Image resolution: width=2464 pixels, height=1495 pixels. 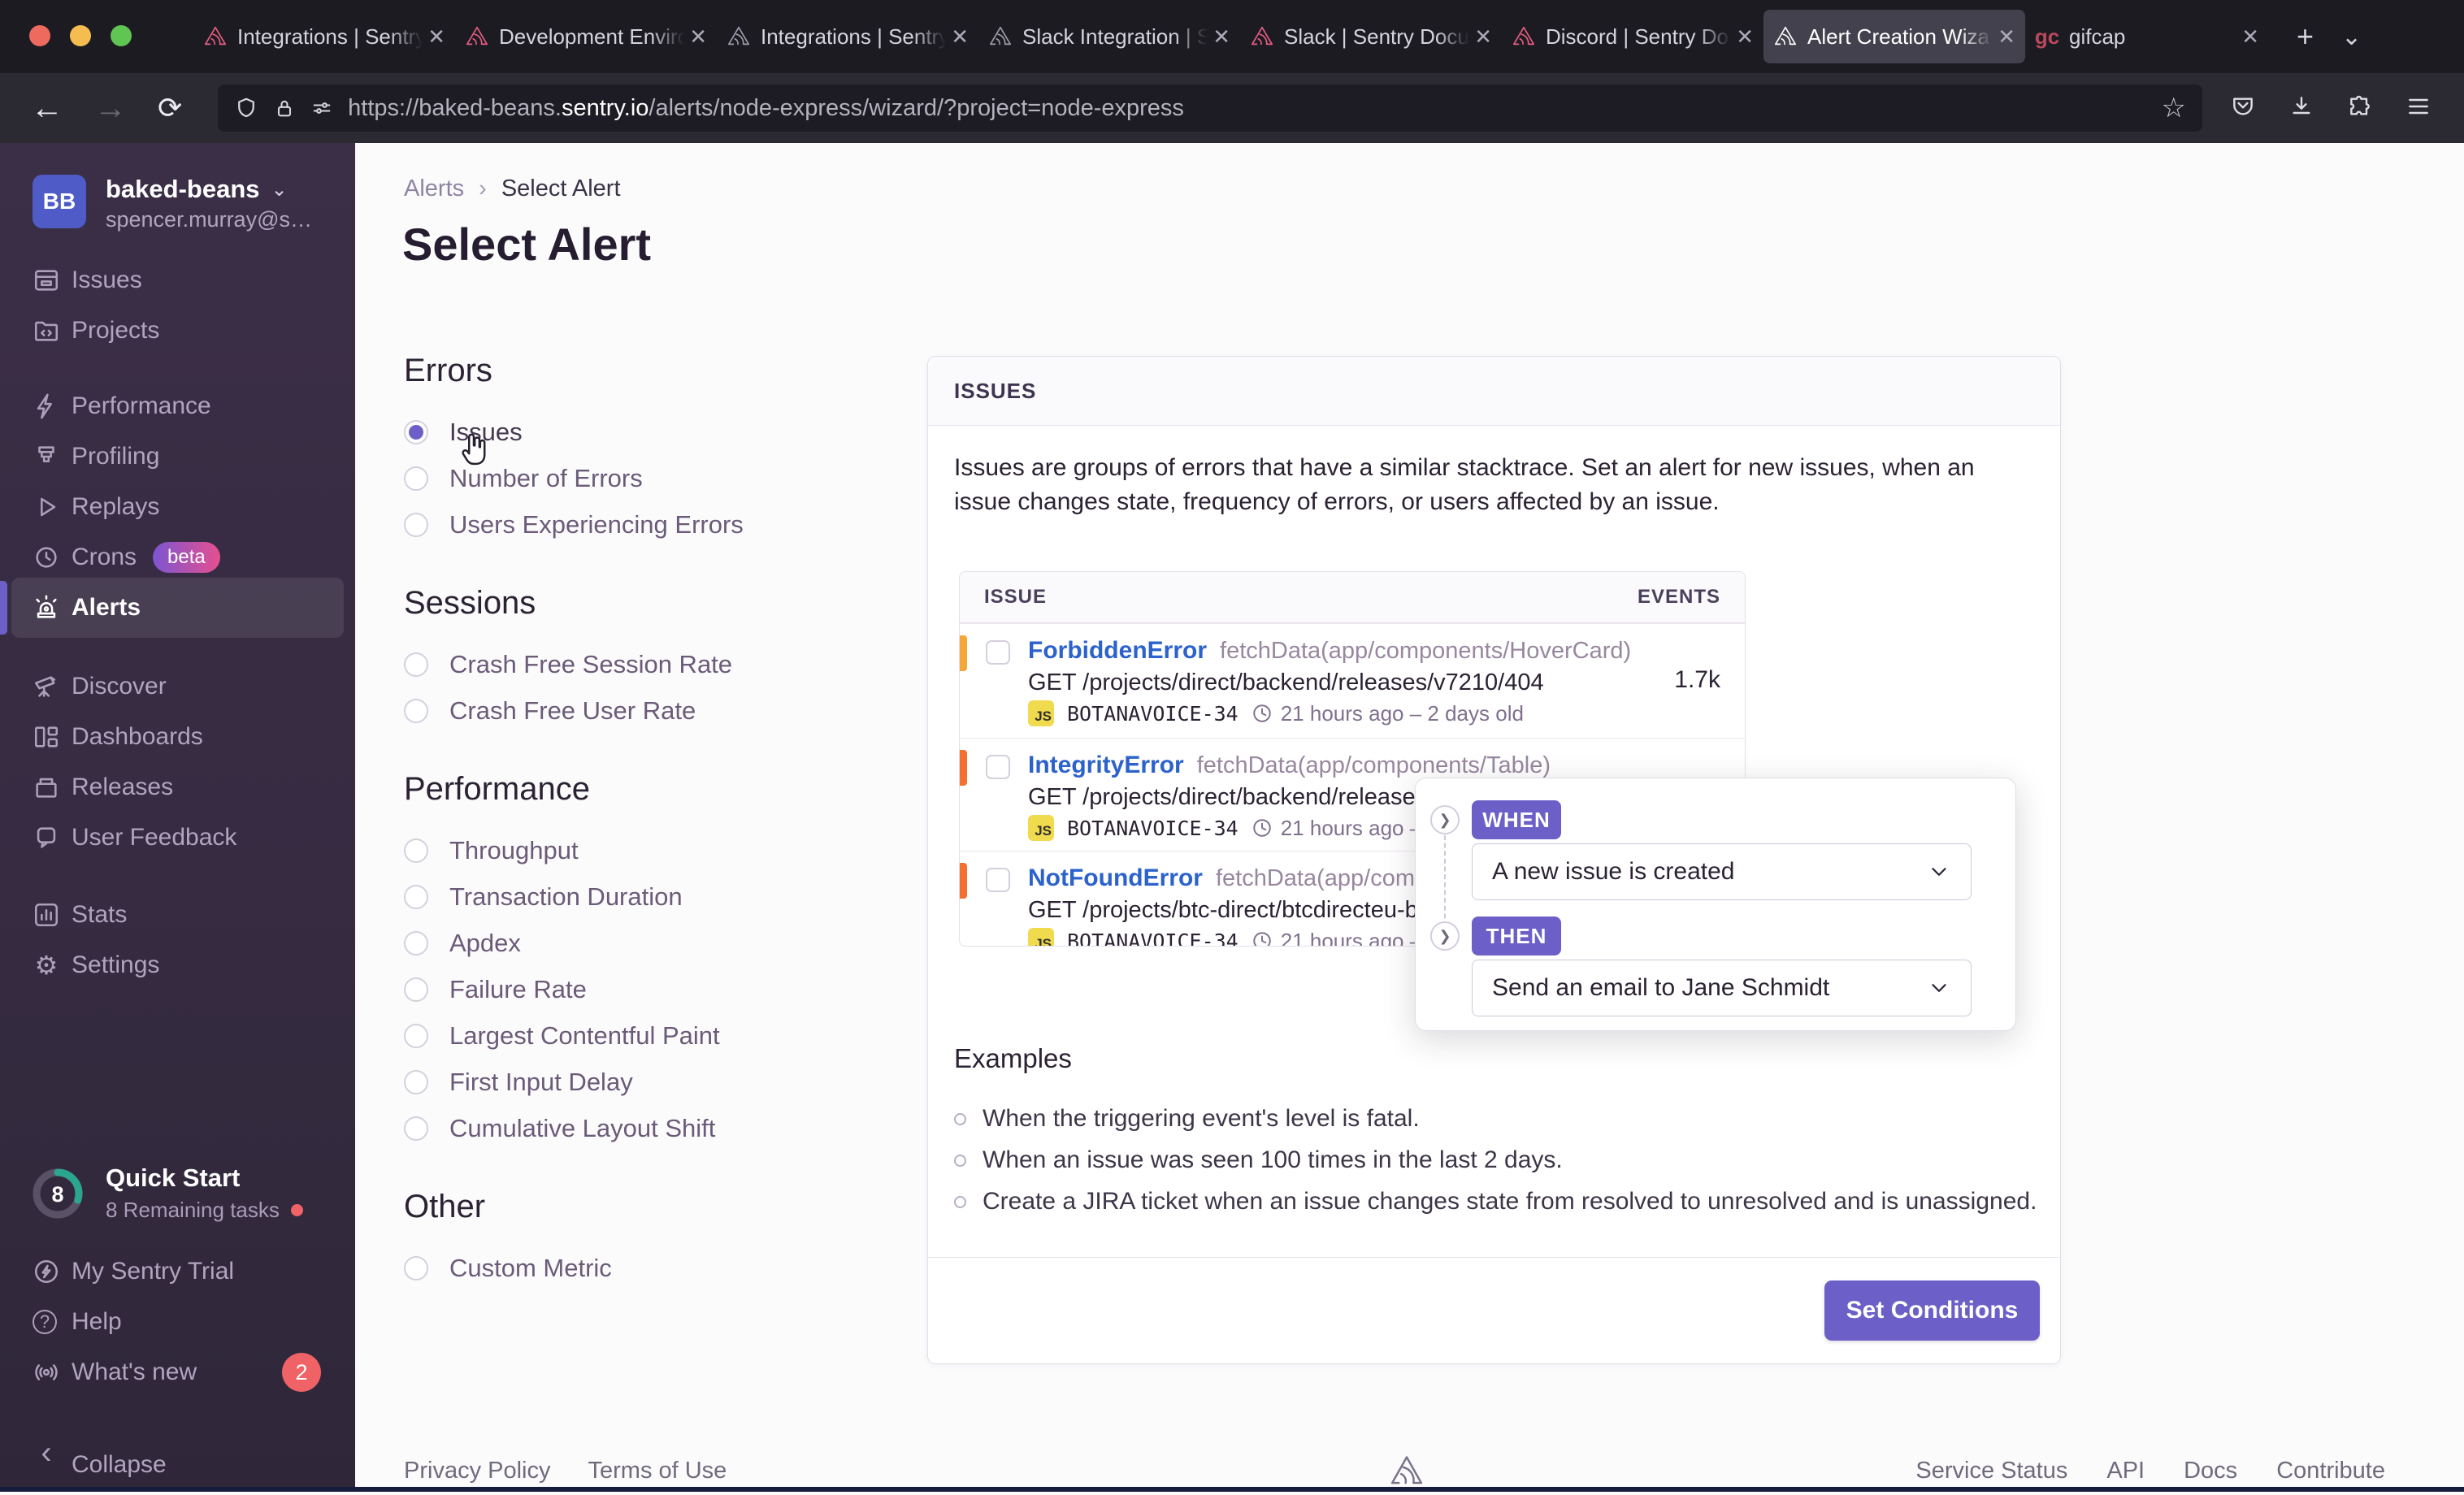 I want to click on sidebar-item-issues: Issues, so click(x=177, y=280).